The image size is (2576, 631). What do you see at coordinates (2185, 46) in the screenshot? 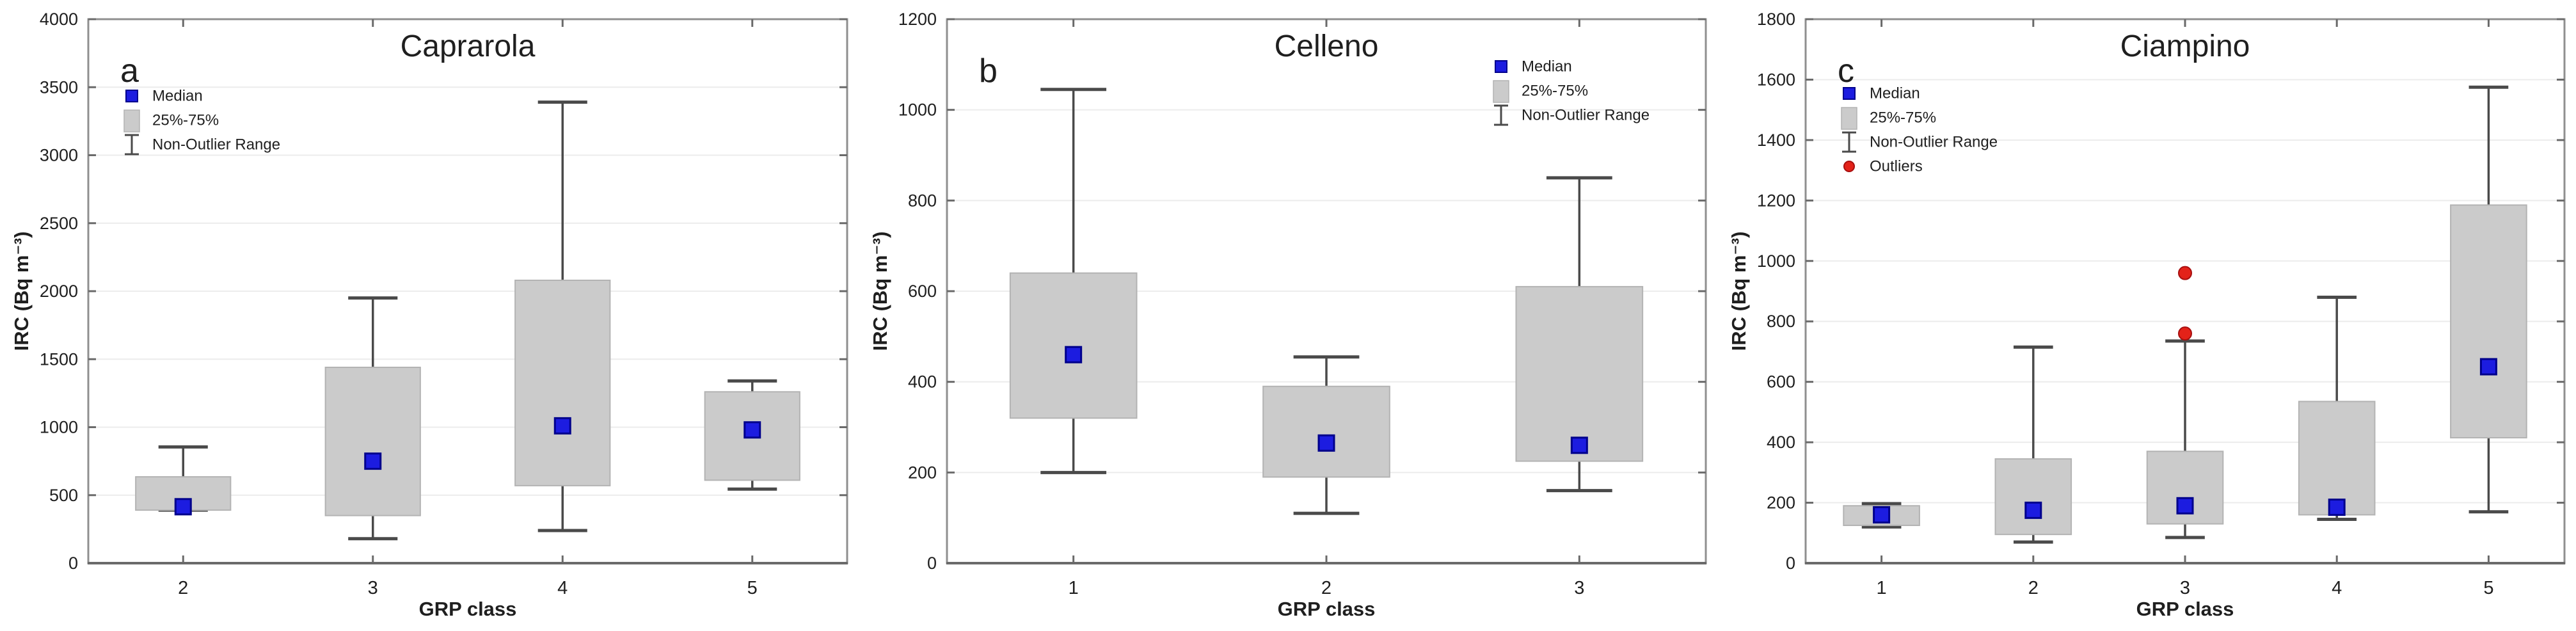
I see `panel-title: Ciampino` at bounding box center [2185, 46].